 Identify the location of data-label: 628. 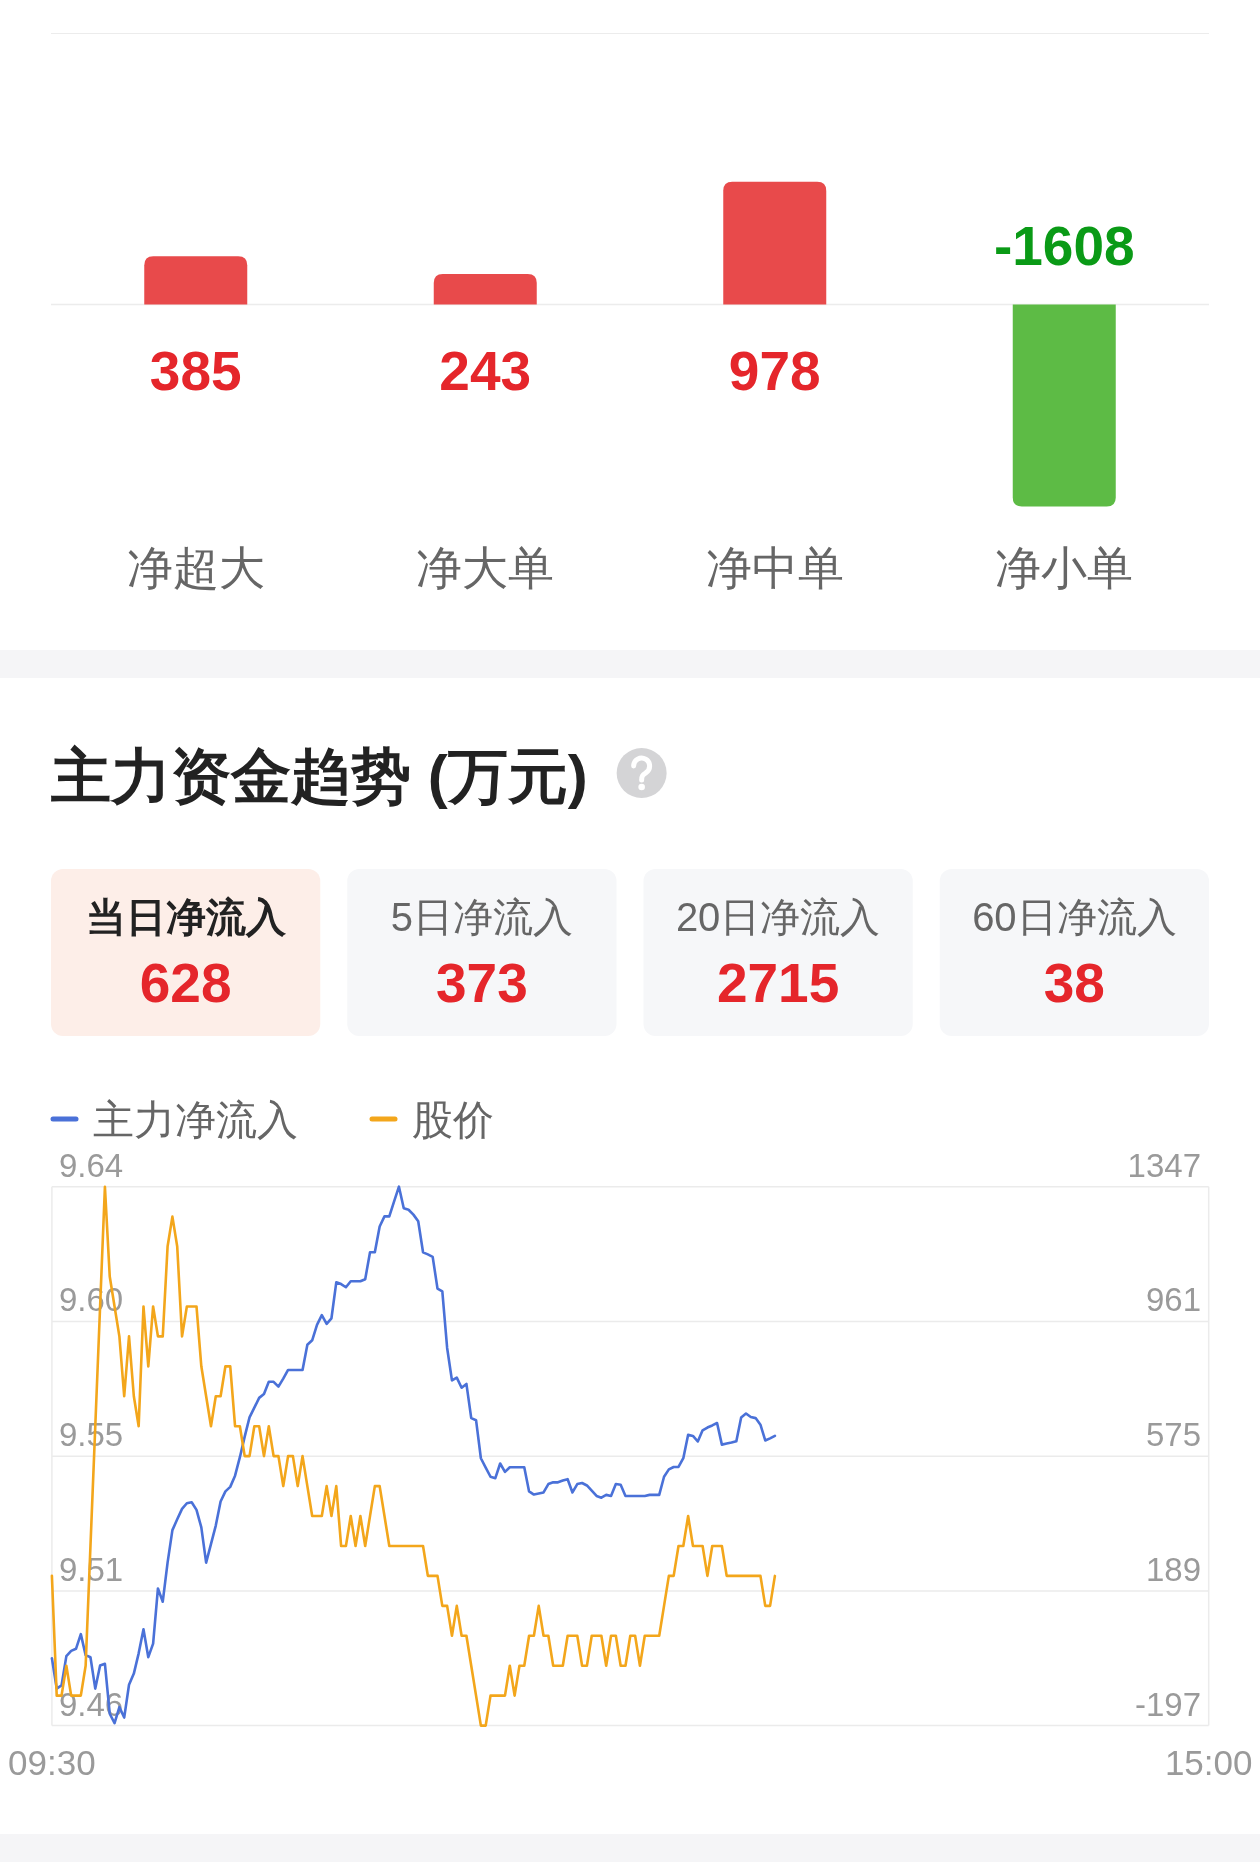
(185, 983).